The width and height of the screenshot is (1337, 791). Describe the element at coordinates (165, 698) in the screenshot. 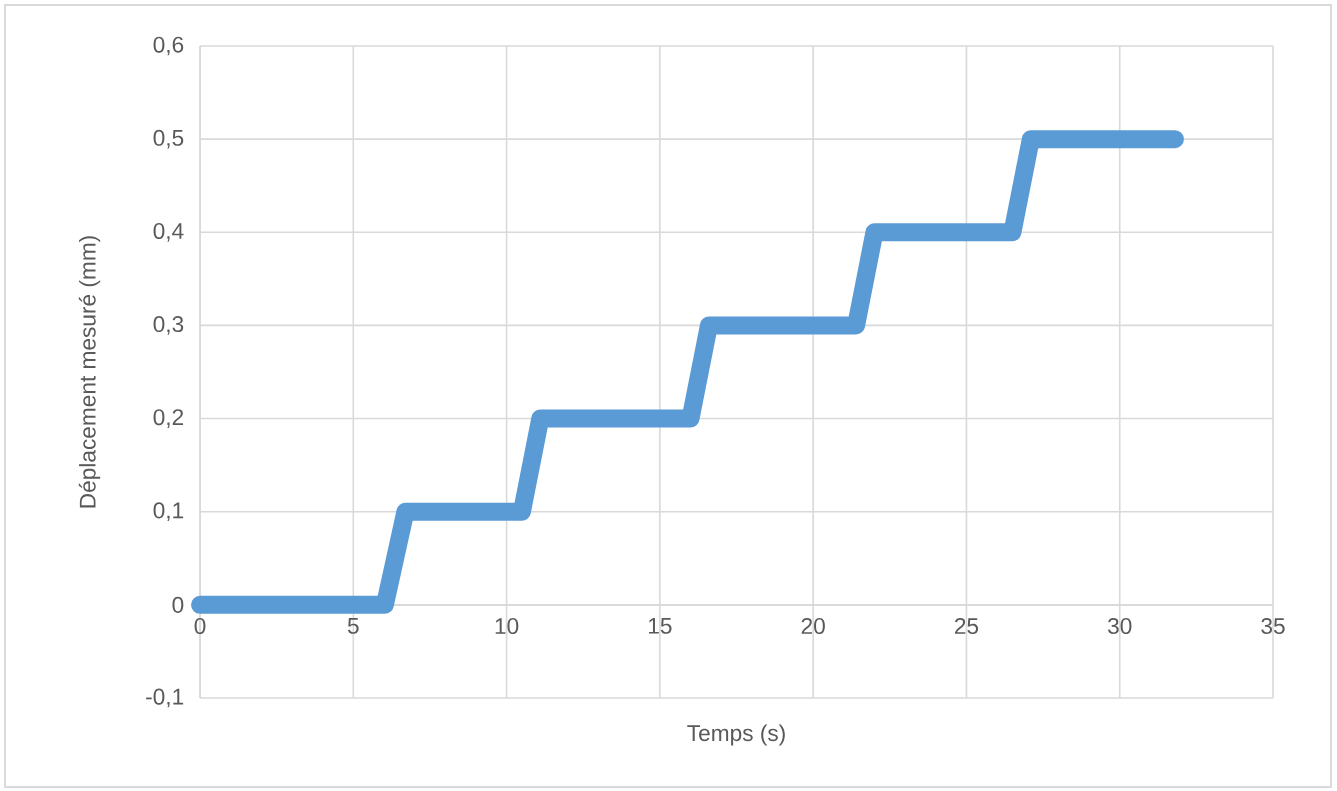

I see `y-tick-label: -0,1` at that location.